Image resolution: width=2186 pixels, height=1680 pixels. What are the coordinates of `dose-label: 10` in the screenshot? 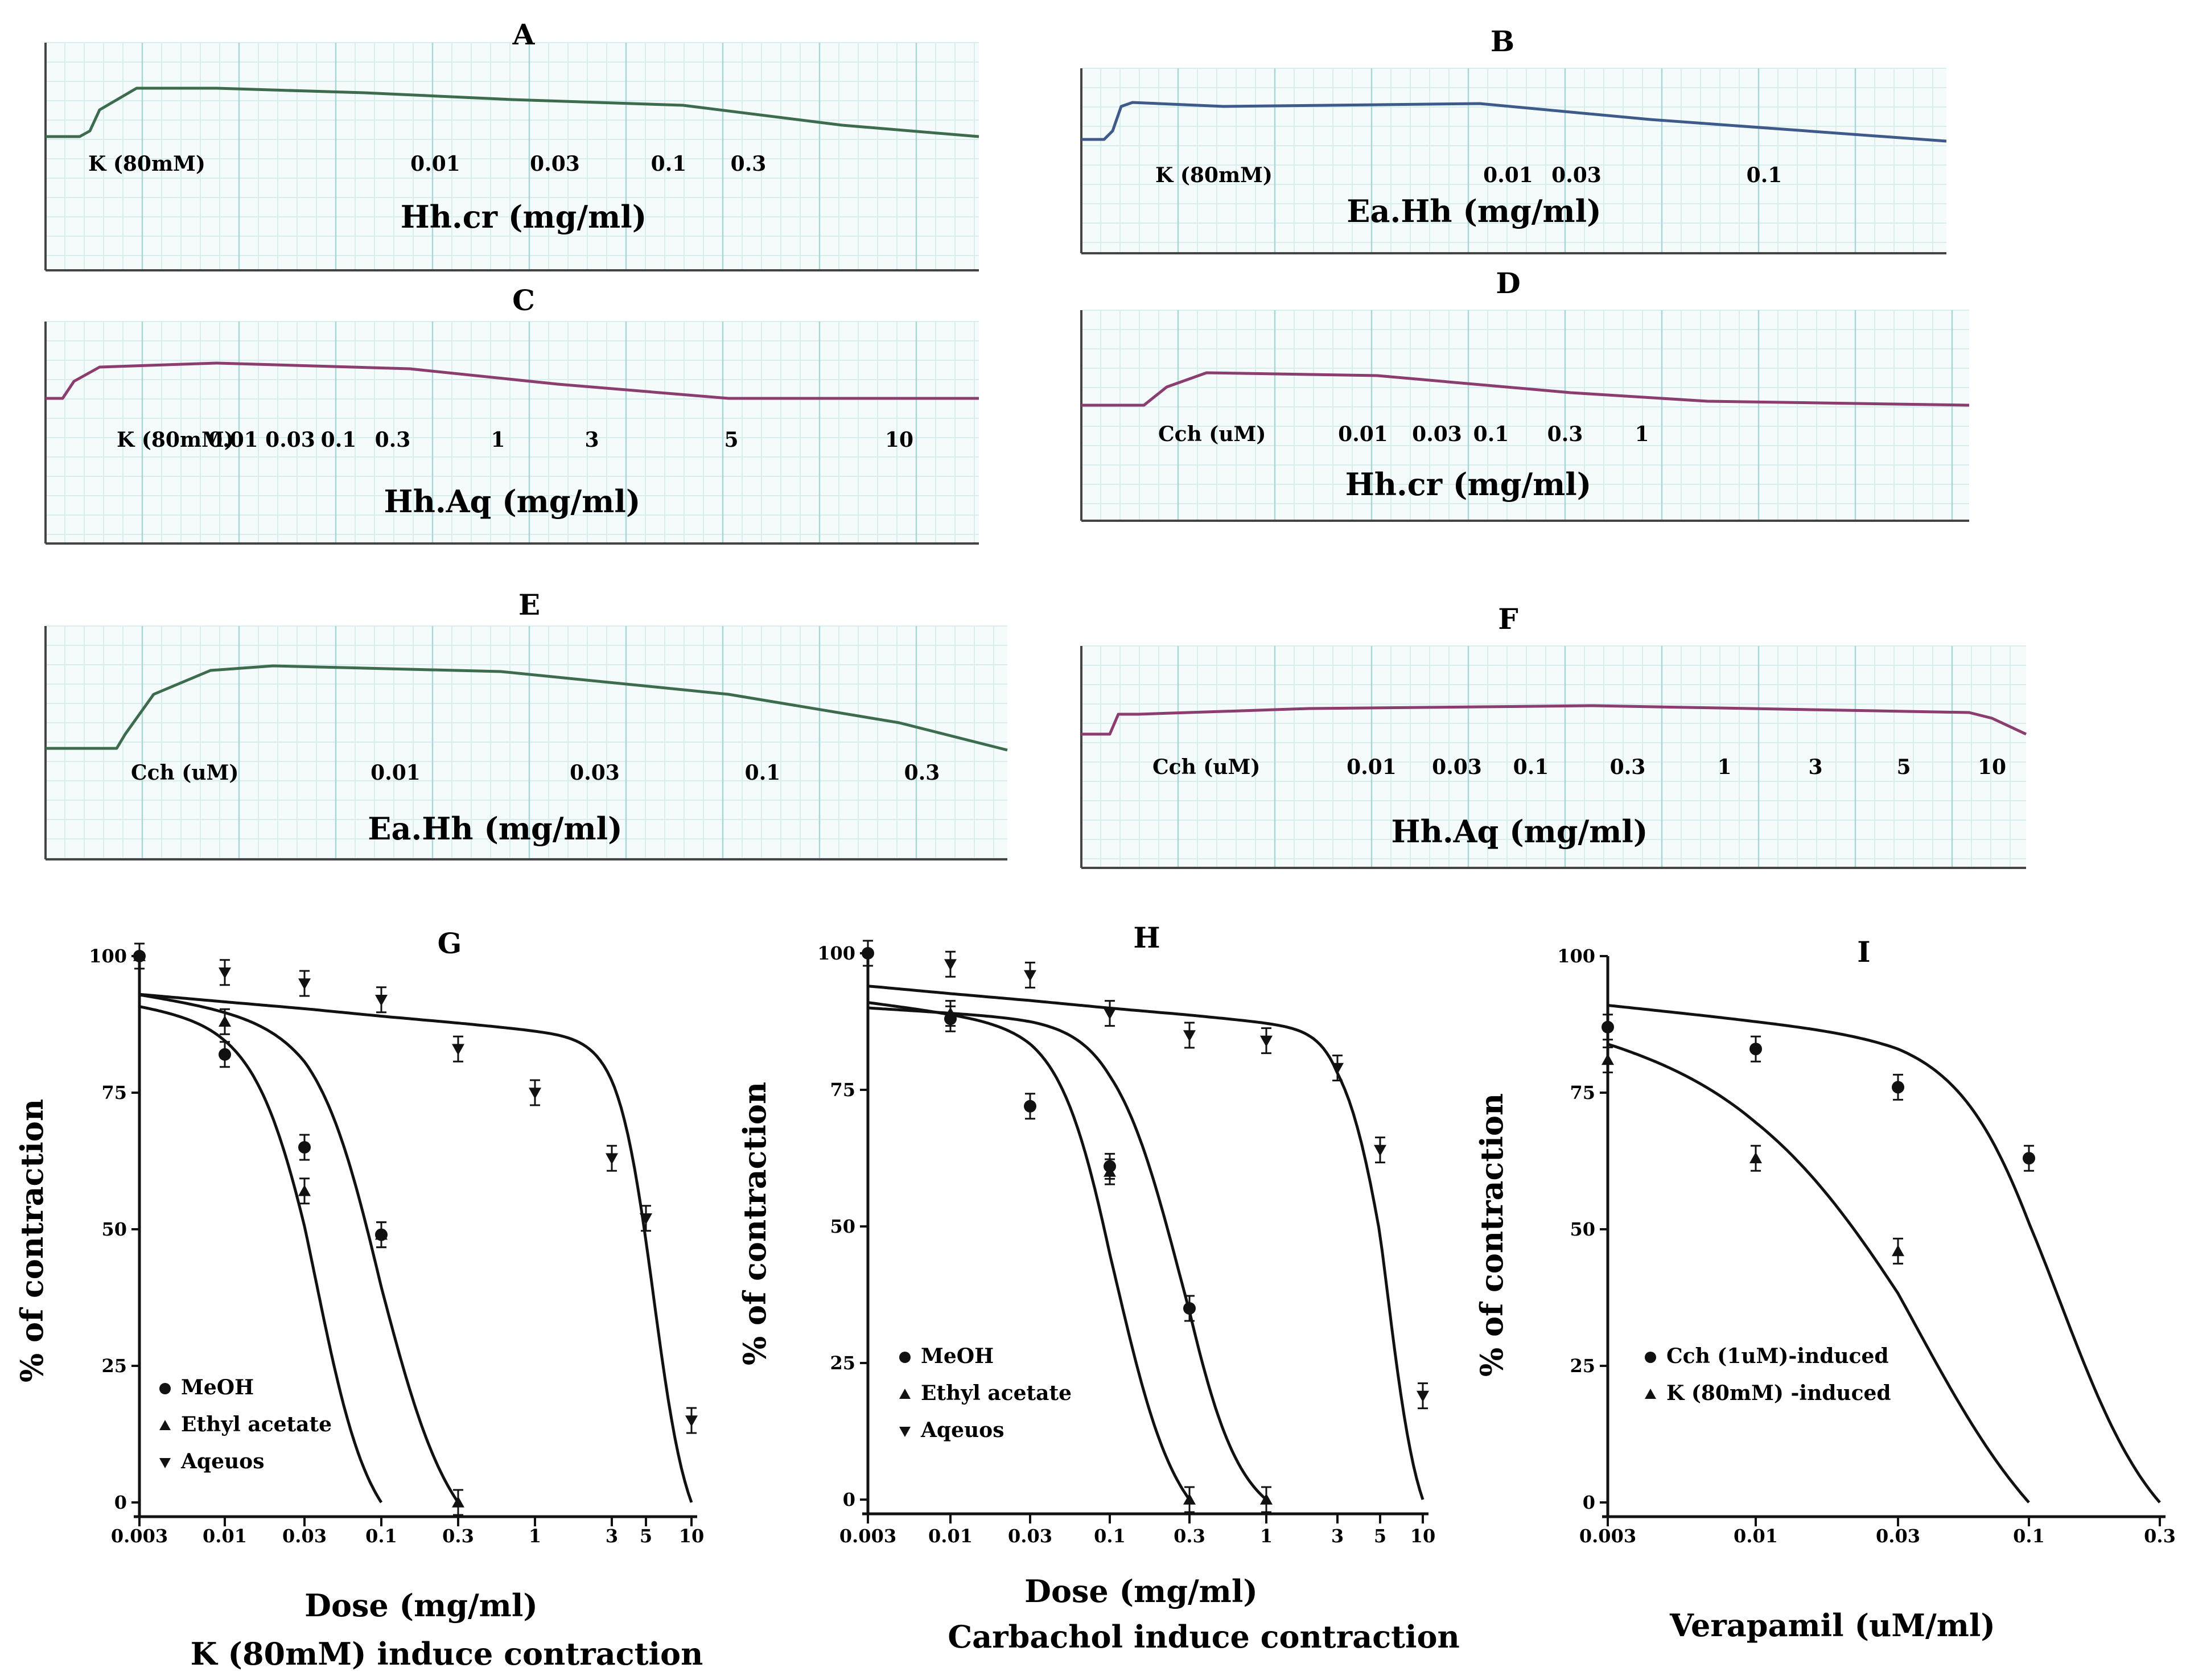 It's located at (899, 440).